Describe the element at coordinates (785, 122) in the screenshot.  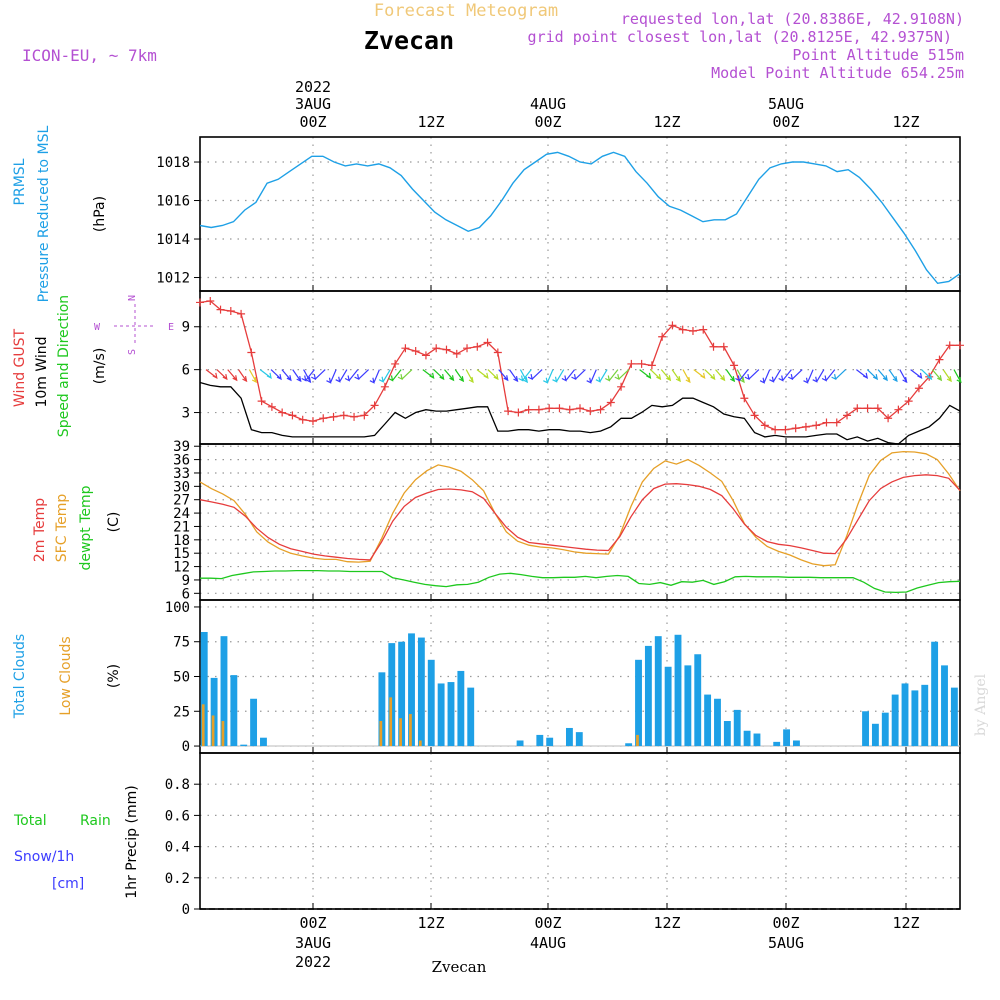
I see `top-tick-5: 00Z` at that location.